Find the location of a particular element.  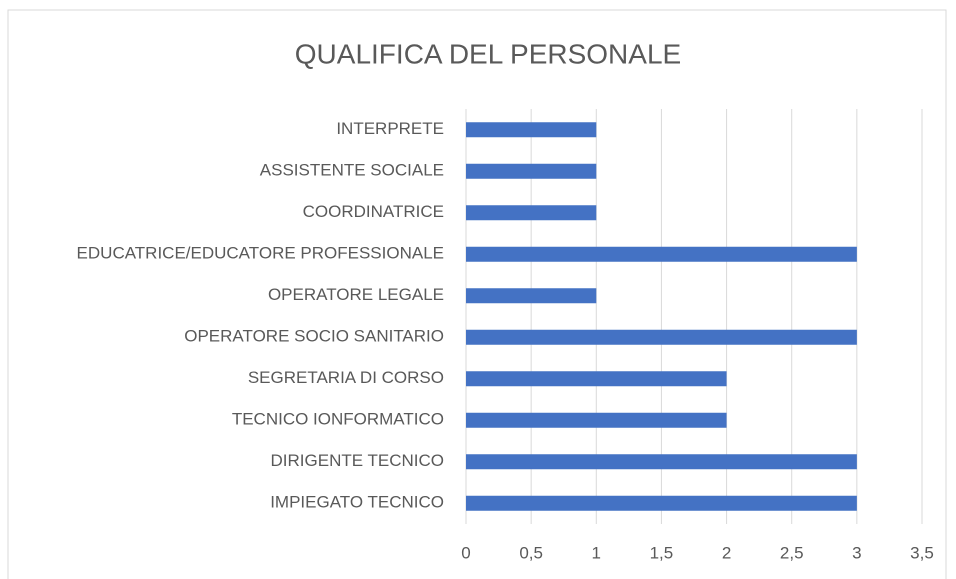

y-tick-label: TECNICO IONFORMATICO is located at coordinates (338, 419).